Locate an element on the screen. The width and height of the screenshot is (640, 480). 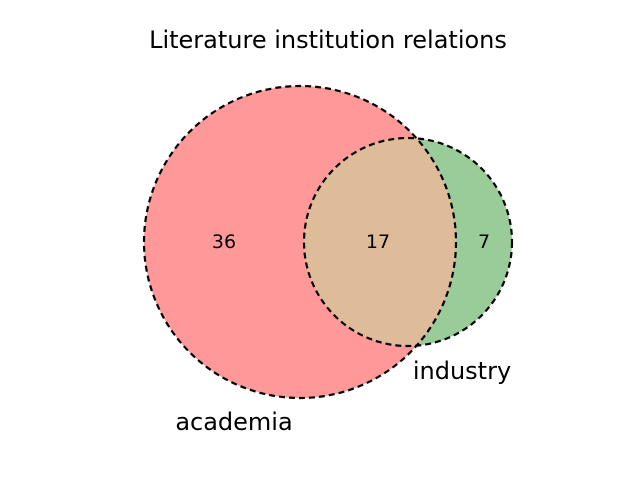
academia-label: academia is located at coordinates (233, 422).